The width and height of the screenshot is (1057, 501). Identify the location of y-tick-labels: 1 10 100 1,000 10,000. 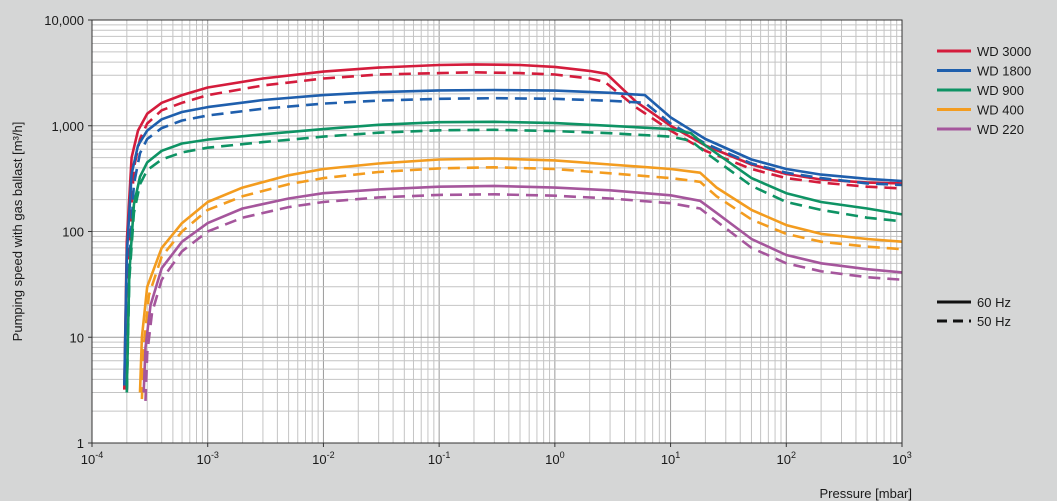
(68, 232).